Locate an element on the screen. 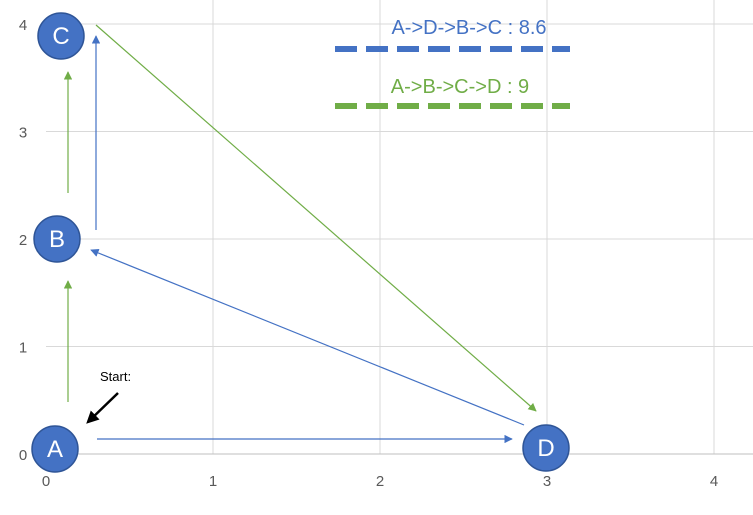  node-b-label: B is located at coordinates (57, 239).